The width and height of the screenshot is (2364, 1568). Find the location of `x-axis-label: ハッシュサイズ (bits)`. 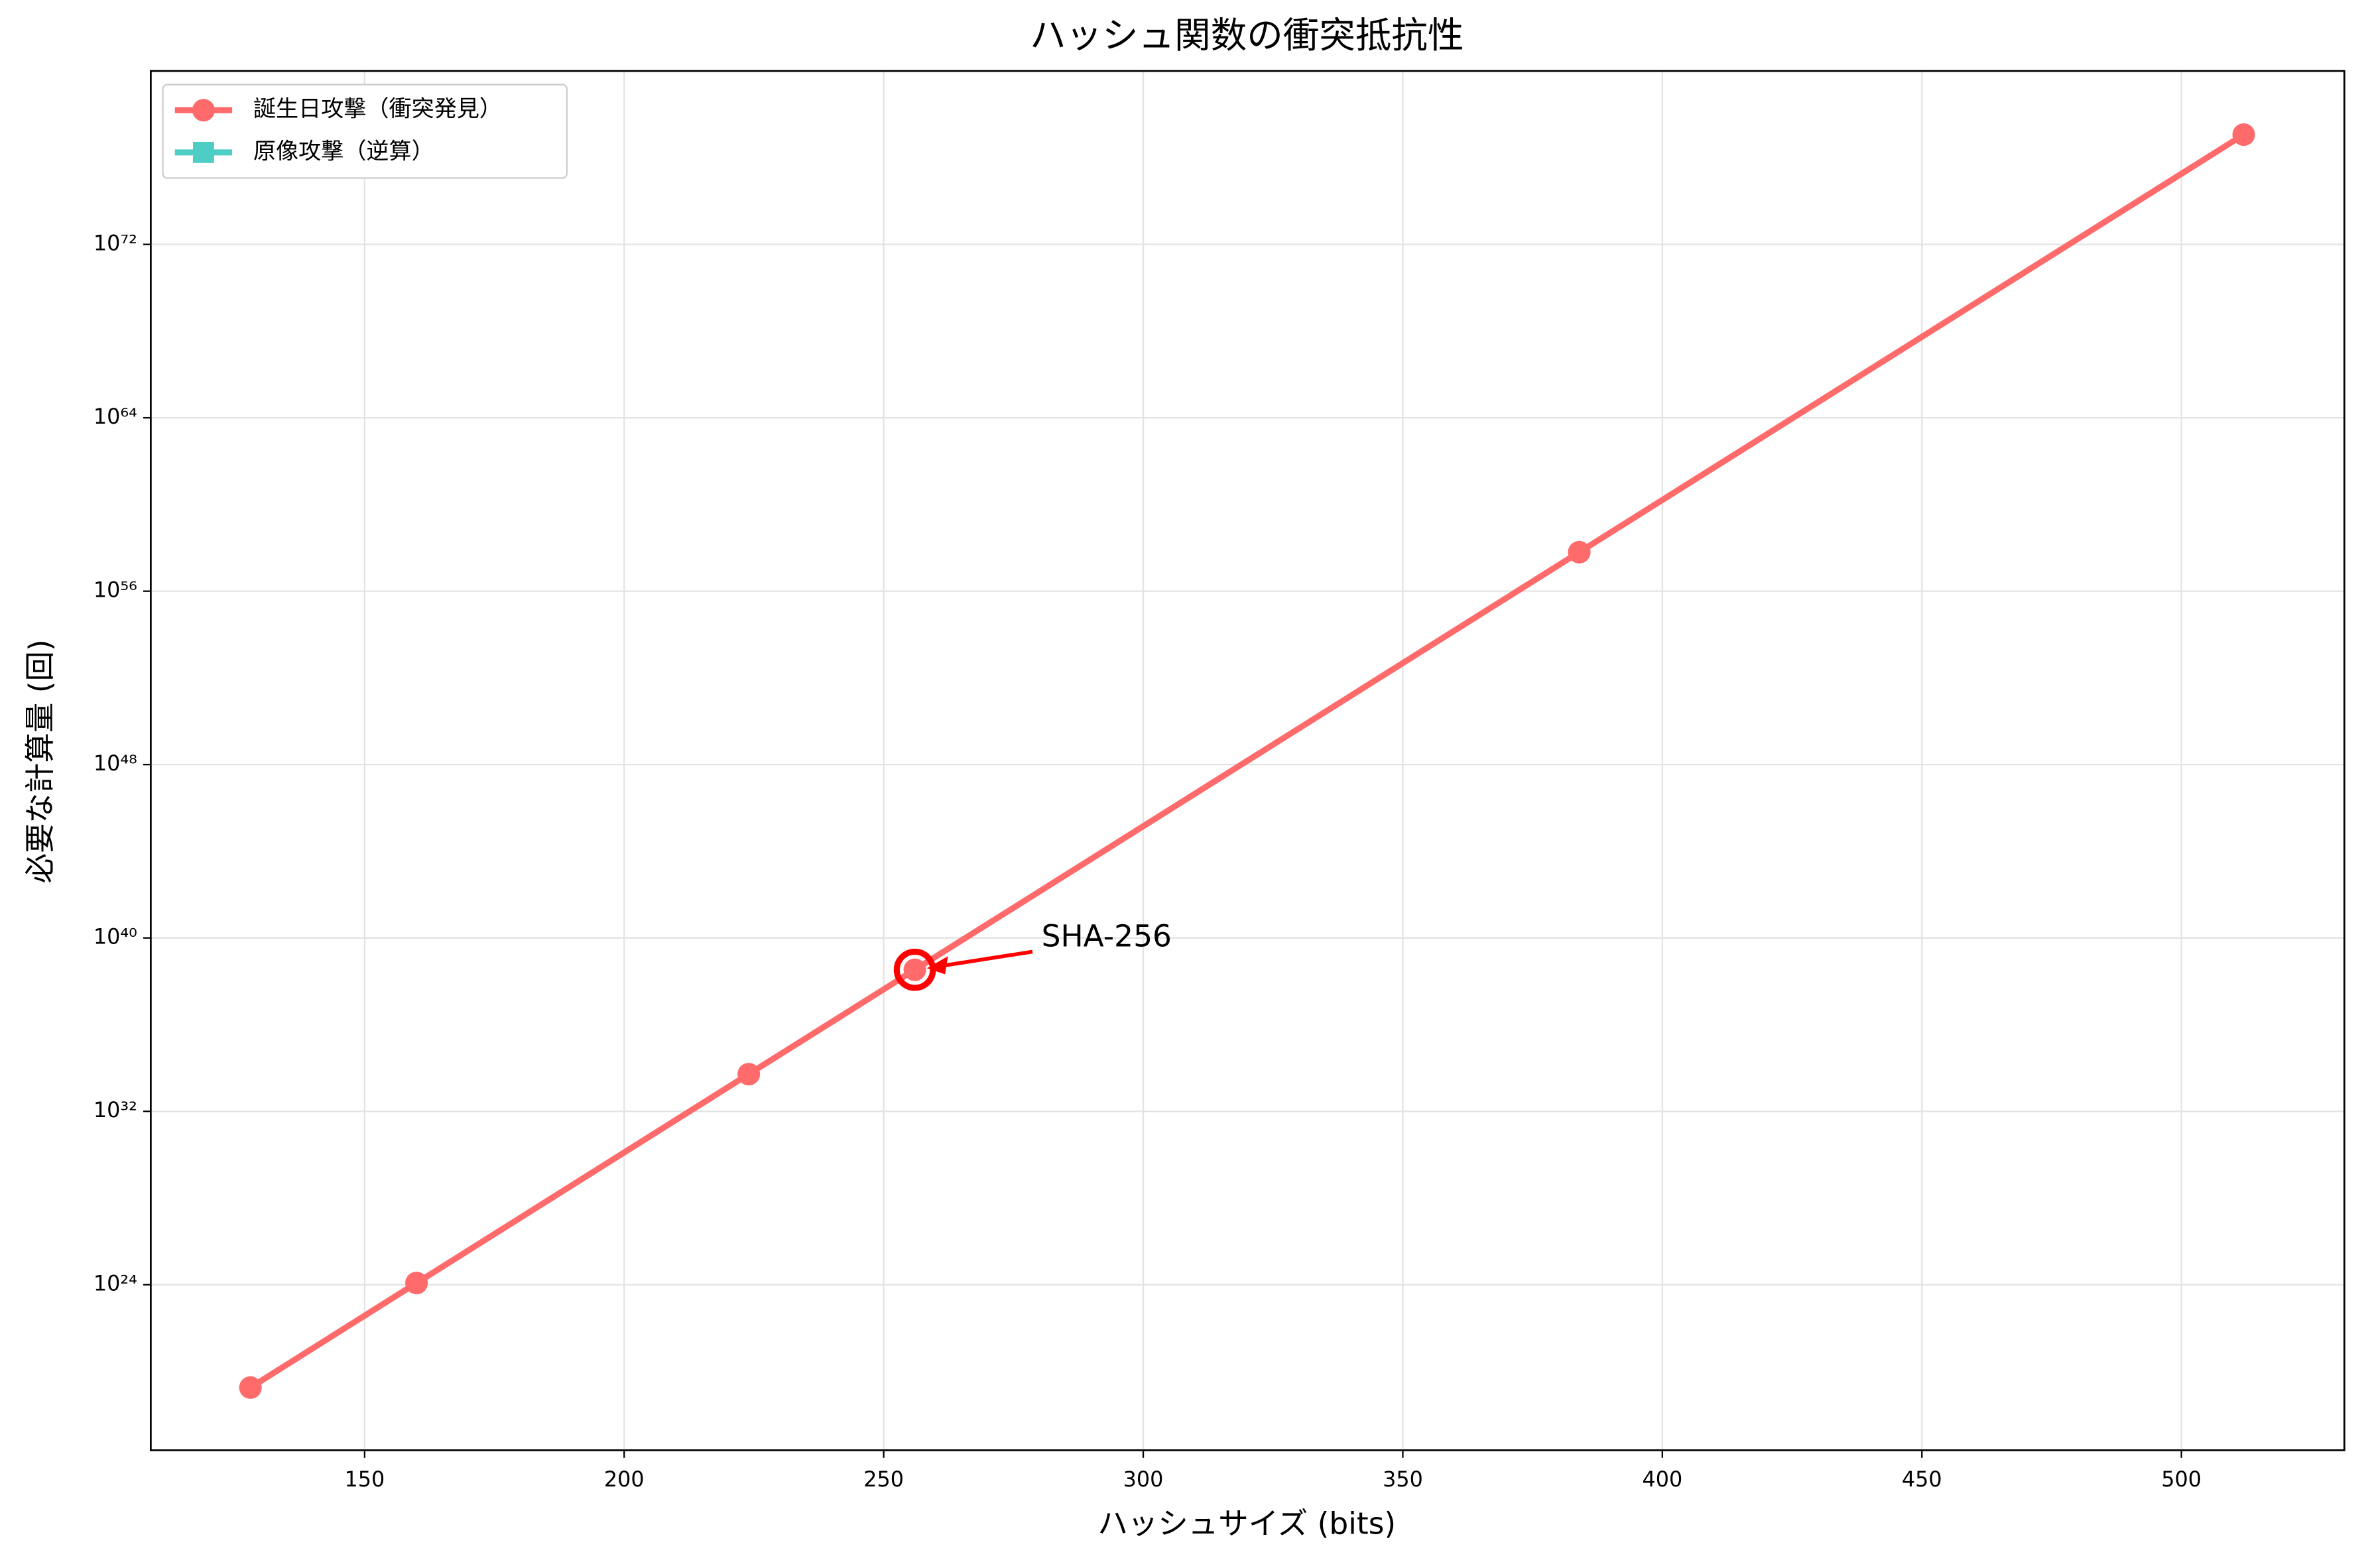

x-axis-label: ハッシュサイズ (bits) is located at coordinates (1246, 1523).